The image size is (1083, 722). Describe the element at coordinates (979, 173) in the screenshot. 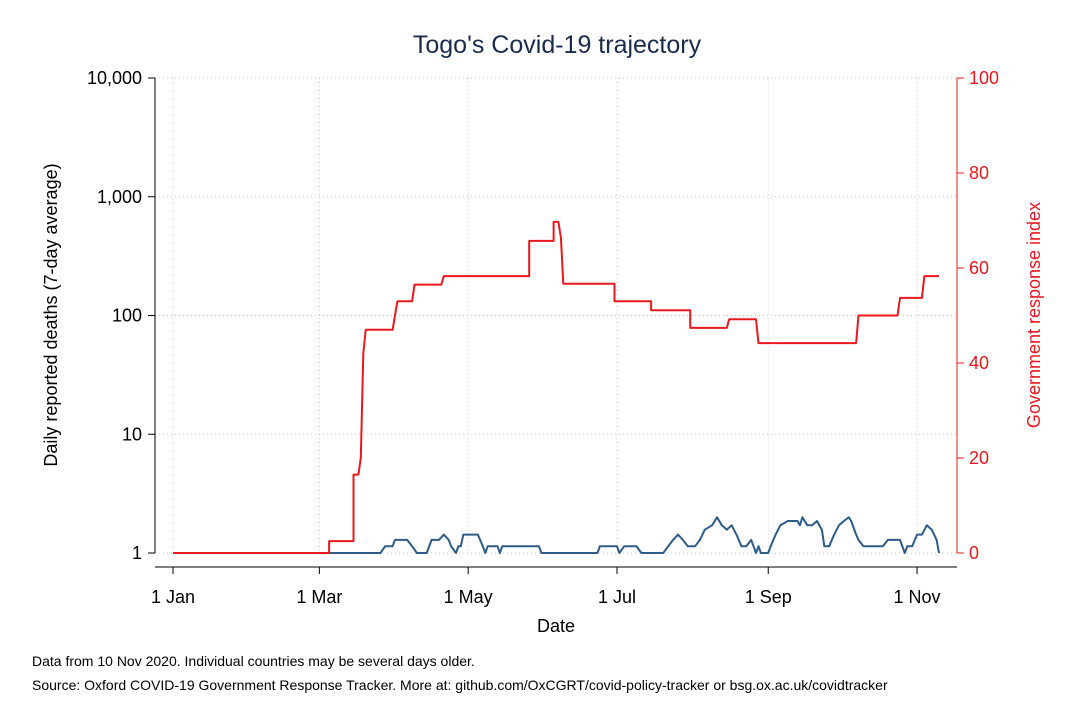

I see `right-tick-label: 80` at that location.